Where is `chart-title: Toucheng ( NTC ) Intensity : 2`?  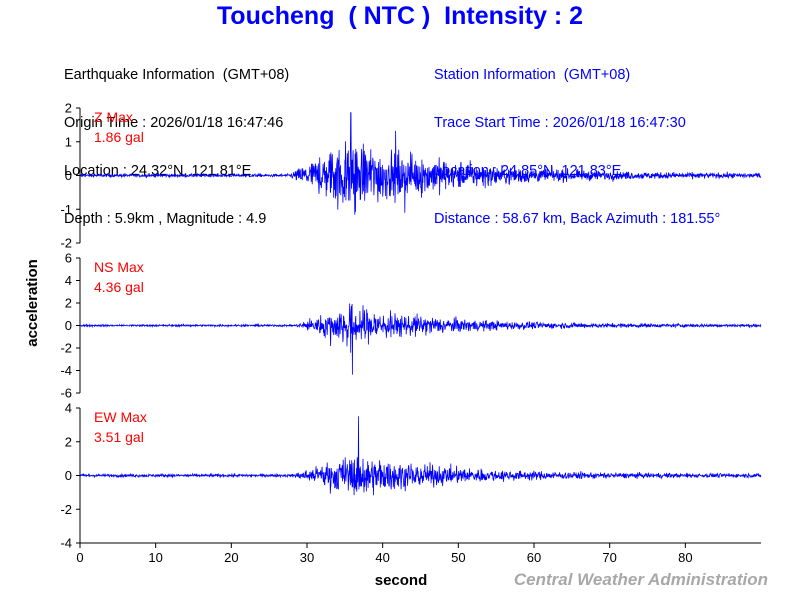 chart-title: Toucheng ( NTC ) Intensity : 2 is located at coordinates (400, 16).